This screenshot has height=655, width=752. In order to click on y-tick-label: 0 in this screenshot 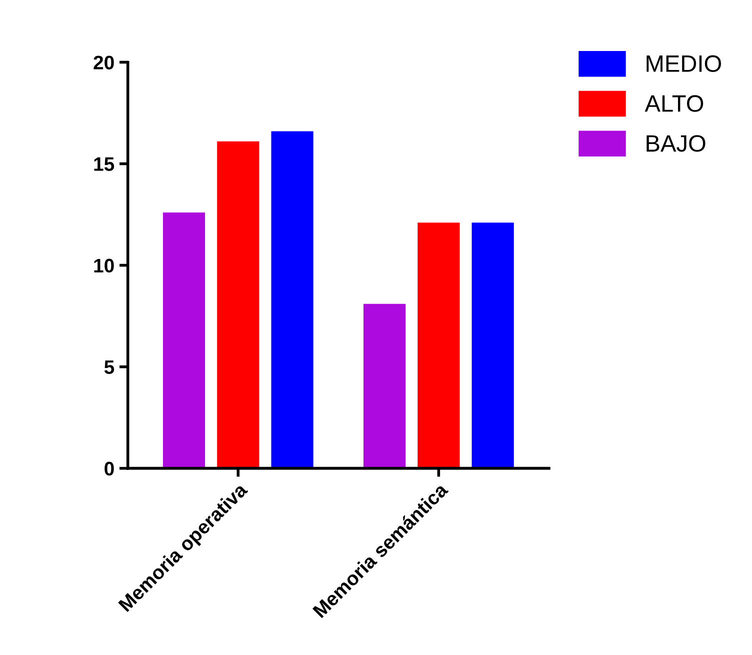, I will do `click(109, 469)`.